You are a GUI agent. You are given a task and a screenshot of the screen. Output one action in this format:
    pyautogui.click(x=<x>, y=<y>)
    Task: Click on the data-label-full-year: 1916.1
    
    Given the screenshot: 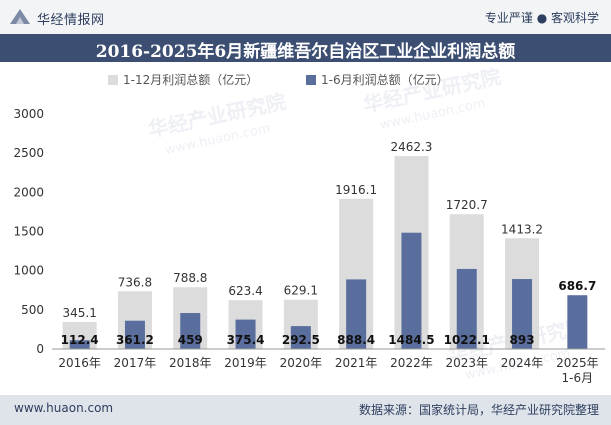 What is the action you would take?
    pyautogui.click(x=356, y=190)
    